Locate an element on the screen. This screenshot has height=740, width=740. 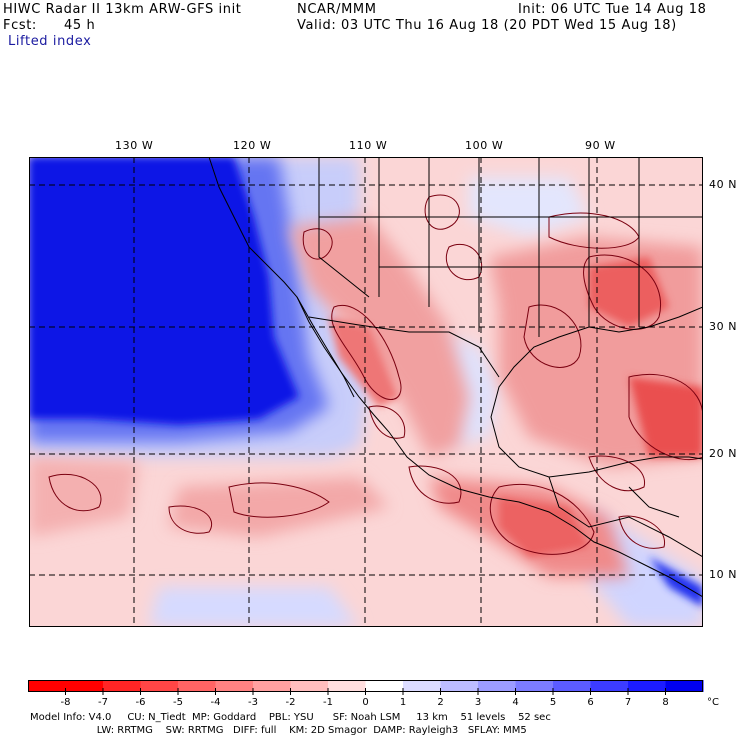
forecast-hour: 45 h is located at coordinates (80, 25).